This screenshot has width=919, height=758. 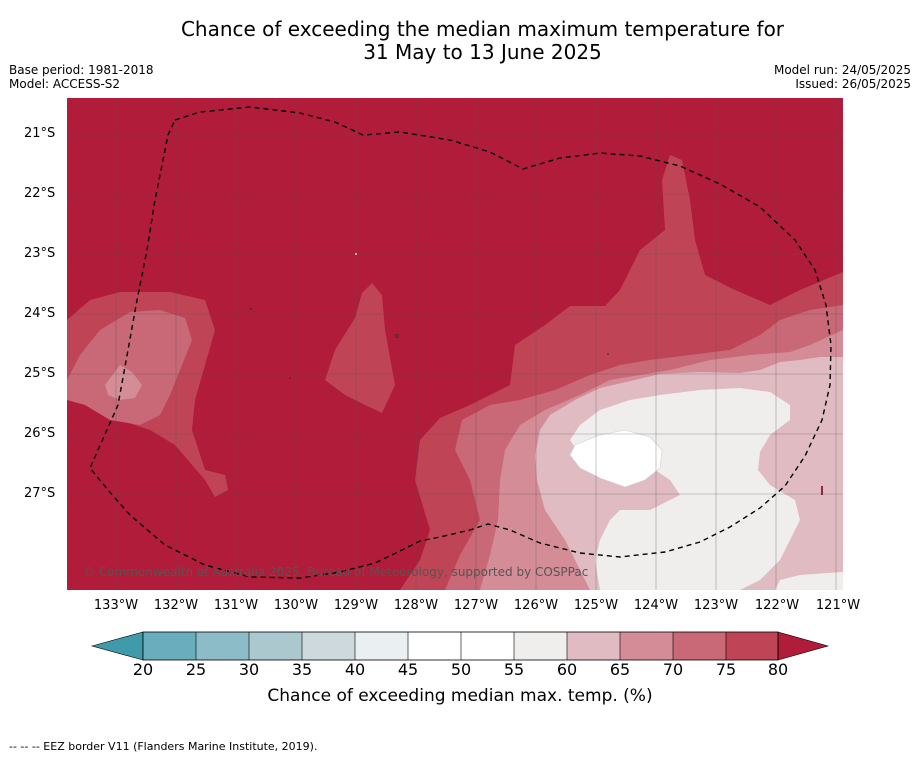 What do you see at coordinates (355, 669) in the screenshot?
I see `colorbar-tick: 40` at bounding box center [355, 669].